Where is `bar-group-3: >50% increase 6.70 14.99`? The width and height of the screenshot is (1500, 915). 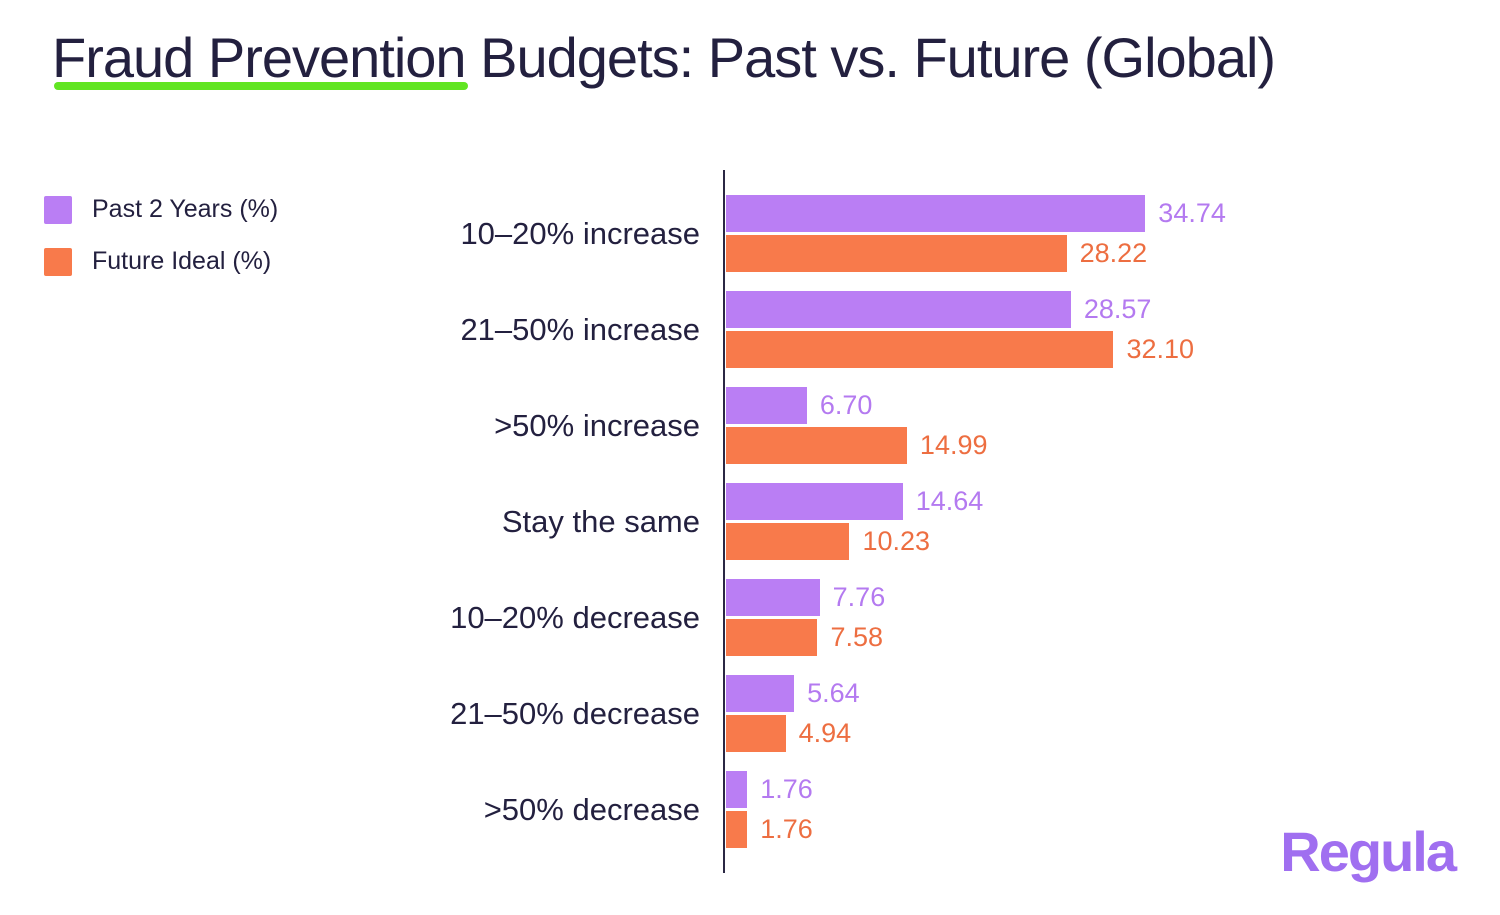 bar-group-3: >50% increase 6.70 14.99 is located at coordinates (750, 425).